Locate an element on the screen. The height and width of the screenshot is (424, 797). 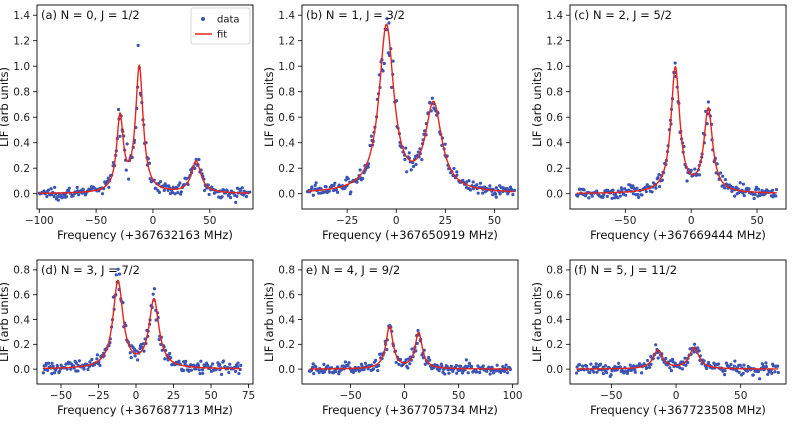
y-tick-label: 0.8 is located at coordinates (286, 271).